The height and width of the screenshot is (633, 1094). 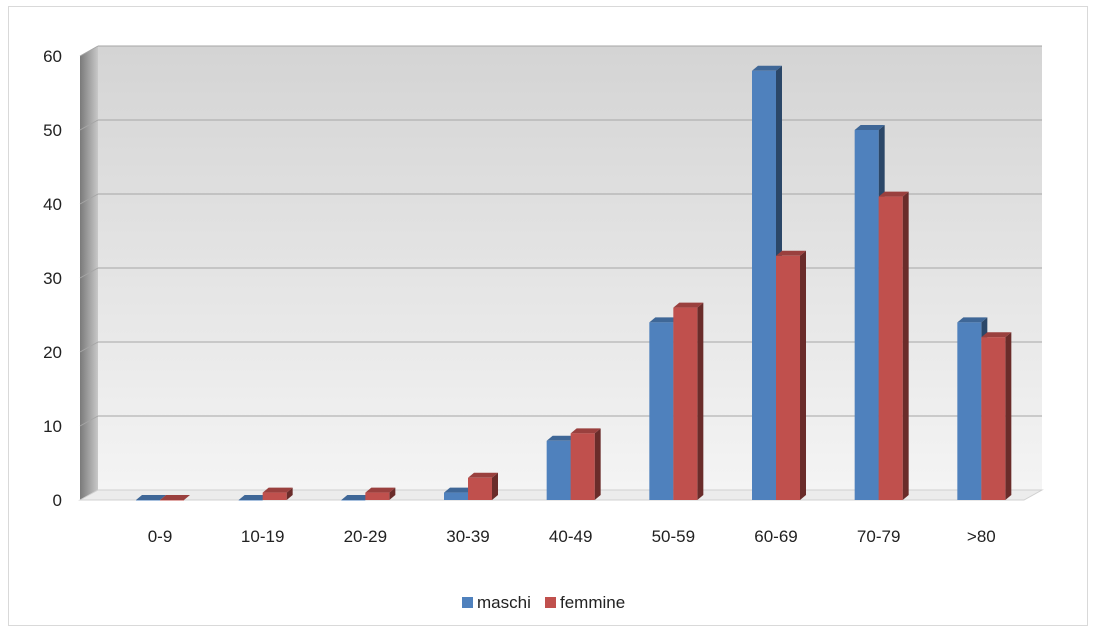 I want to click on legend: maschi femmine, so click(x=543, y=602).